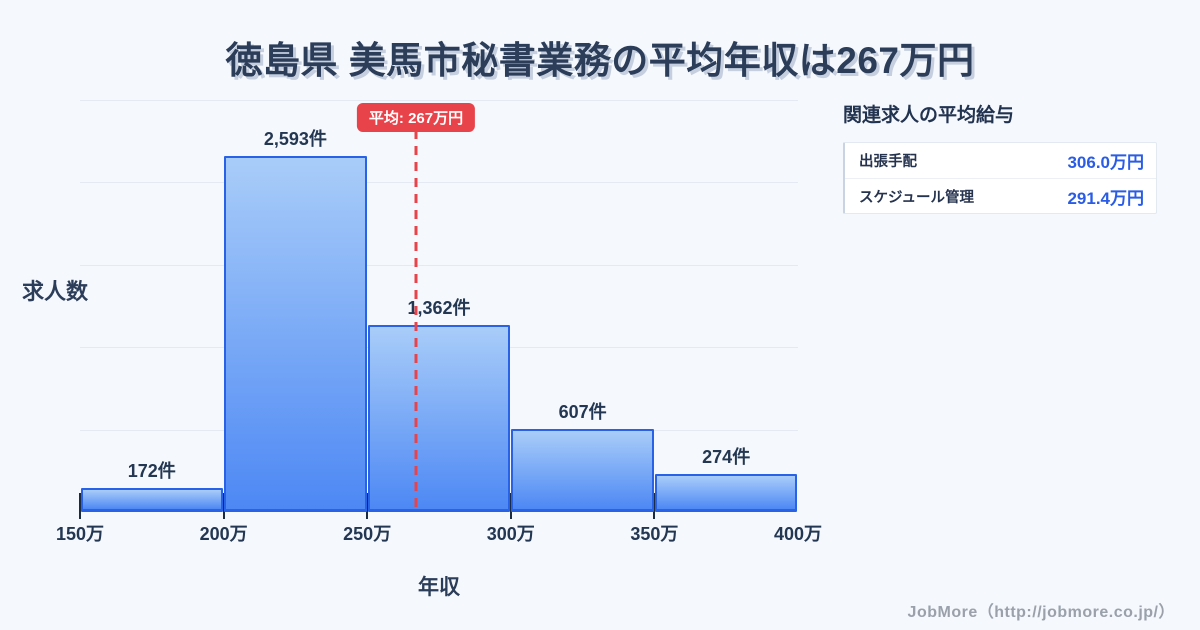 Image resolution: width=1200 pixels, height=630 pixels. Describe the element at coordinates (55, 291) in the screenshot. I see `y-axis-label: 求人数` at that location.